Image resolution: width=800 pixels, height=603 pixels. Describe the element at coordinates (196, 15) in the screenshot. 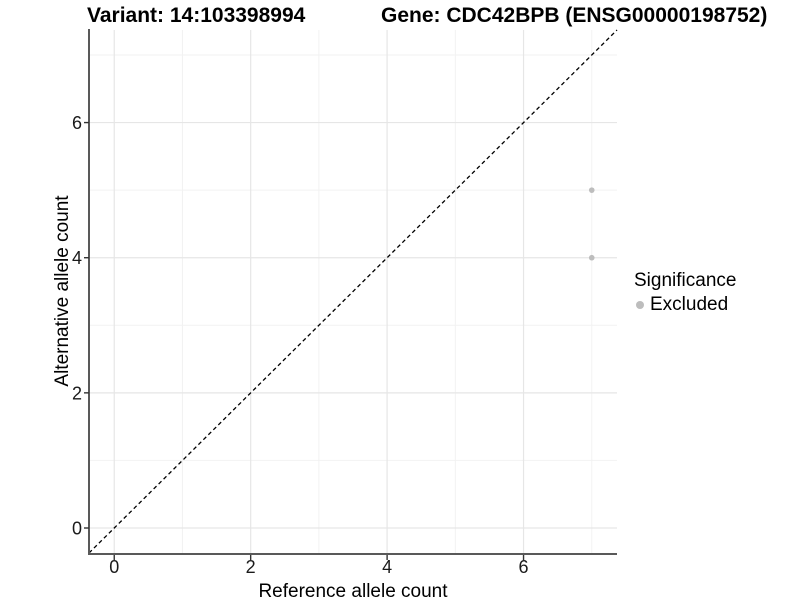

I see `variant-title: Variant: 14:103398994` at that location.